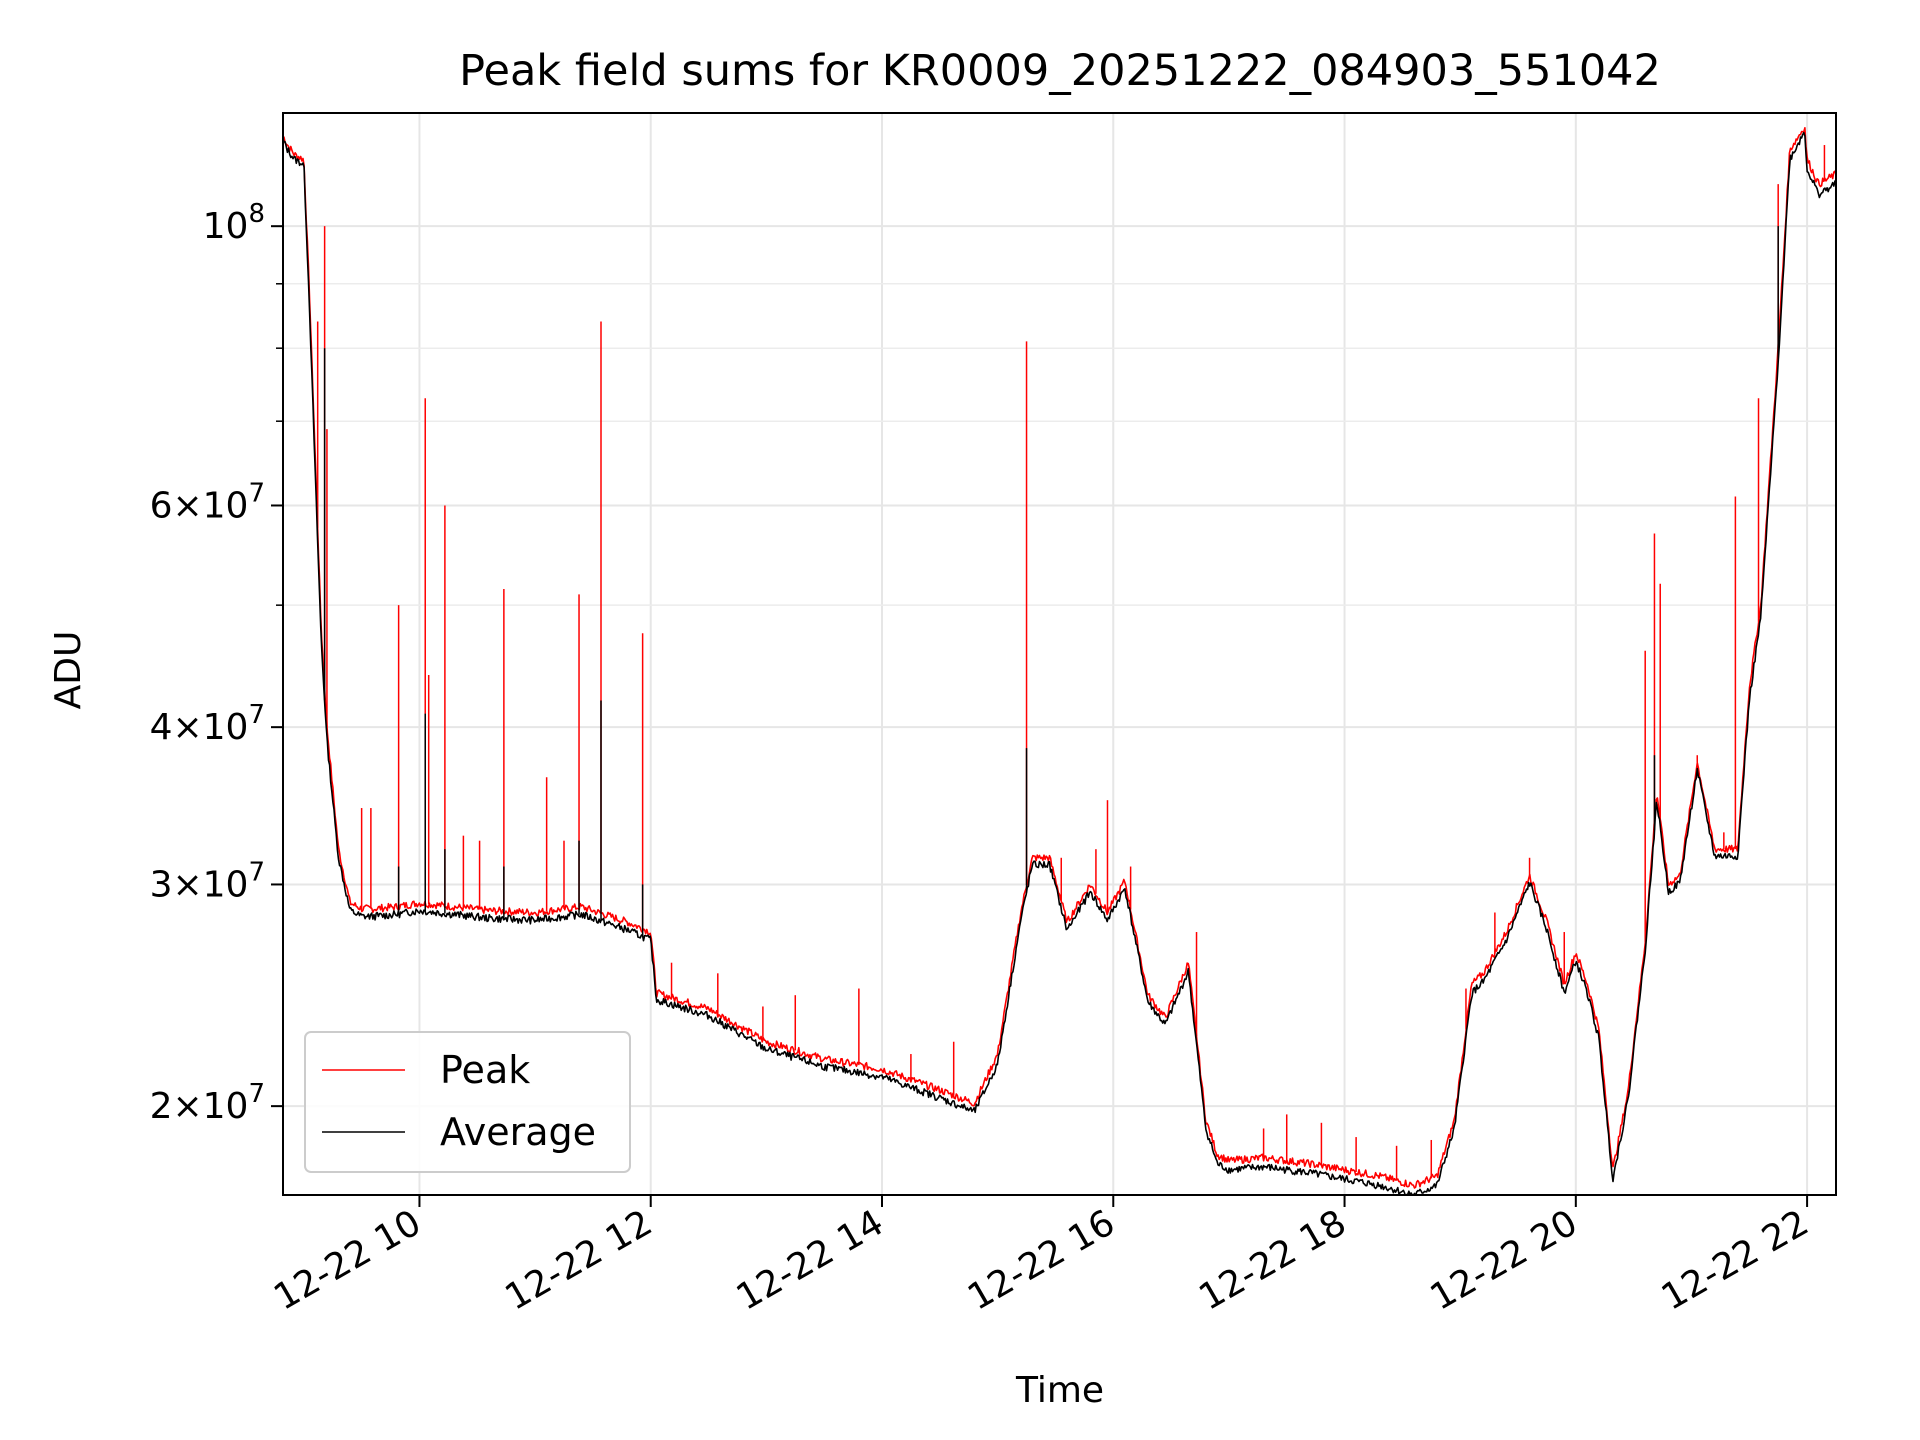 The image size is (1920, 1440). What do you see at coordinates (518, 1132) in the screenshot?
I see `legend-average-label: Average` at bounding box center [518, 1132].